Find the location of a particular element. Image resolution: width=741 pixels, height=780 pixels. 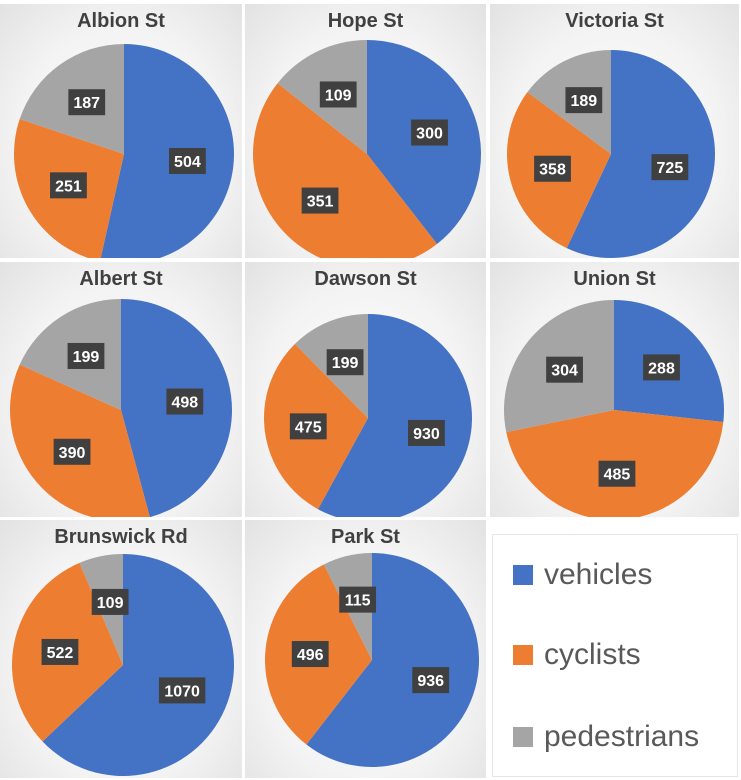

pie-chart-albert-st: Albert St 498 390 199 is located at coordinates (121, 389).